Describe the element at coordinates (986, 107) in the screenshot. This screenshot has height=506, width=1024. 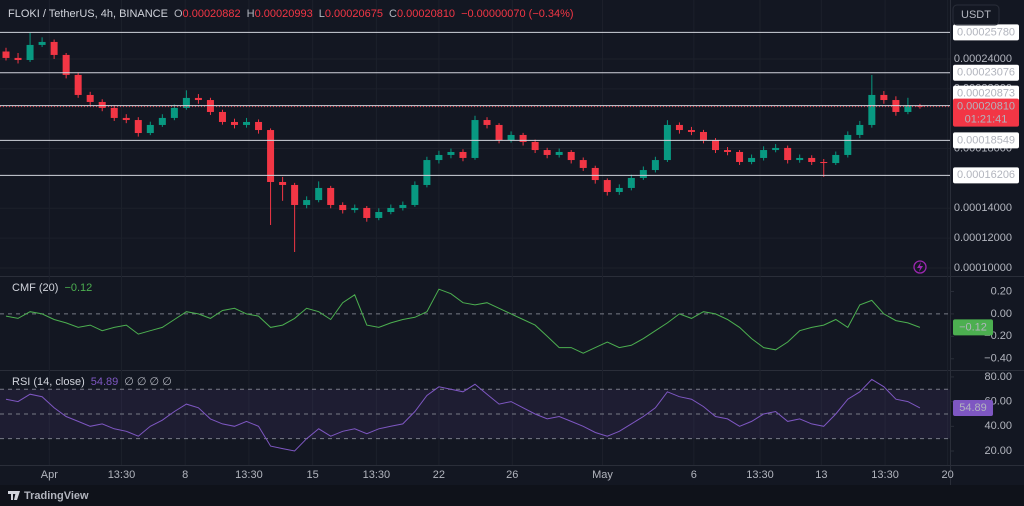
I see `current-price-label: 0.00020810` at that location.